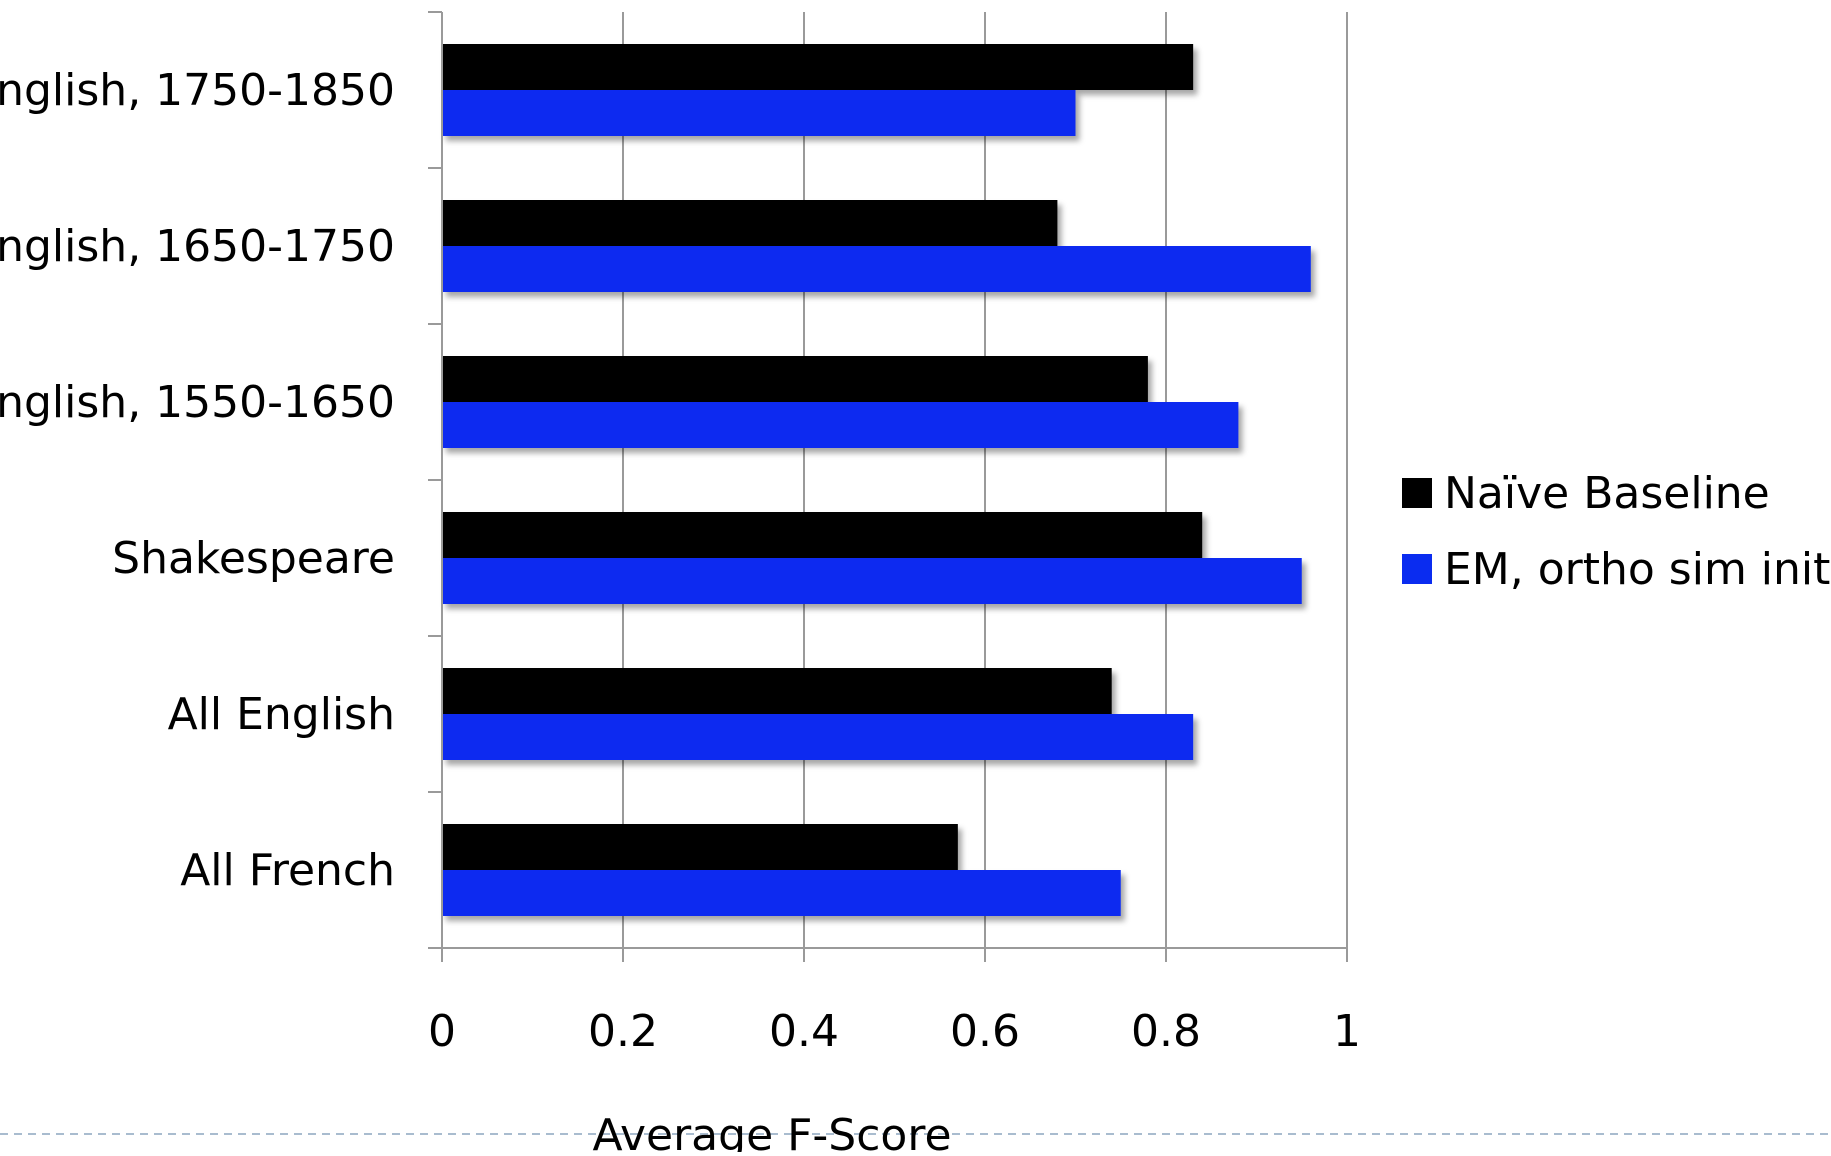  Describe the element at coordinates (623, 1031) in the screenshot. I see `x-tick-label: 0.2` at that location.